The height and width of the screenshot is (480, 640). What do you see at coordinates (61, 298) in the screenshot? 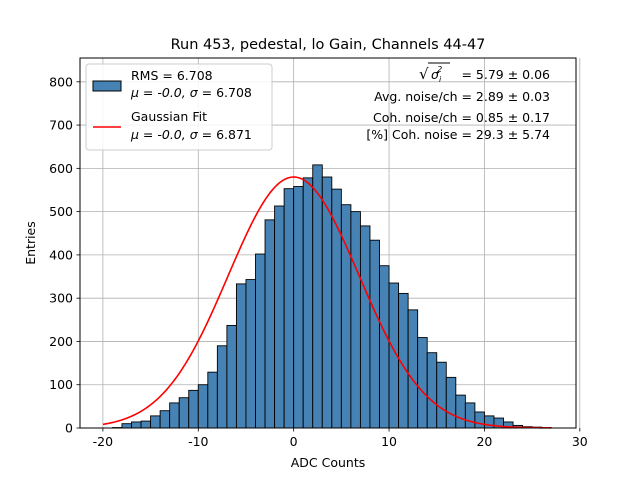
I see `y-tick-label: 300` at bounding box center [61, 298].